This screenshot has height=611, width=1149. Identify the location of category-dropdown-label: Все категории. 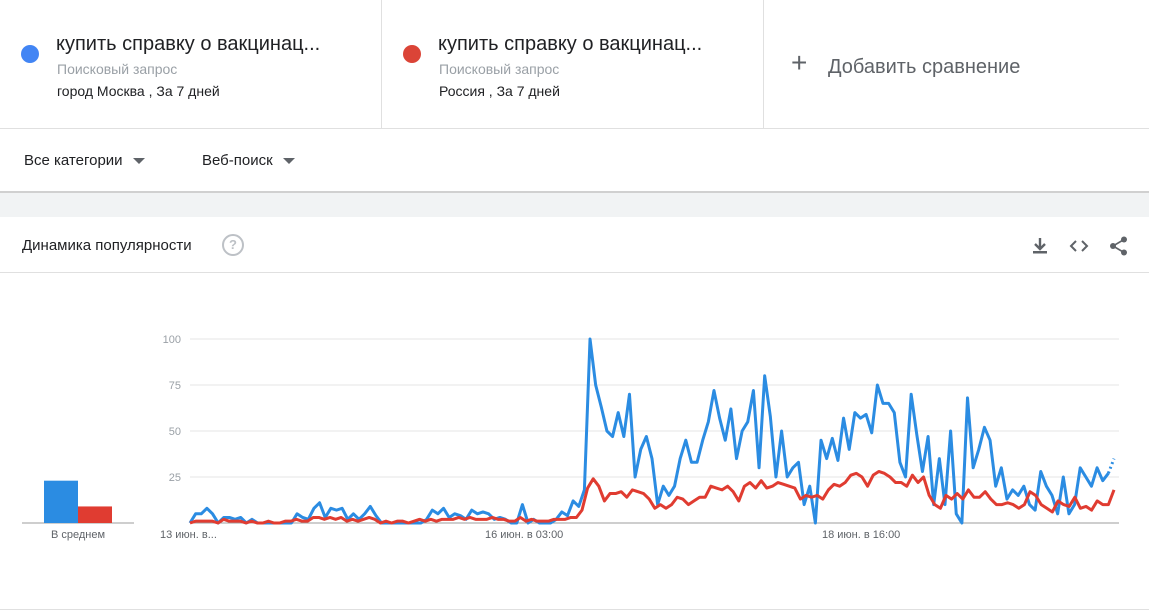
(73, 160).